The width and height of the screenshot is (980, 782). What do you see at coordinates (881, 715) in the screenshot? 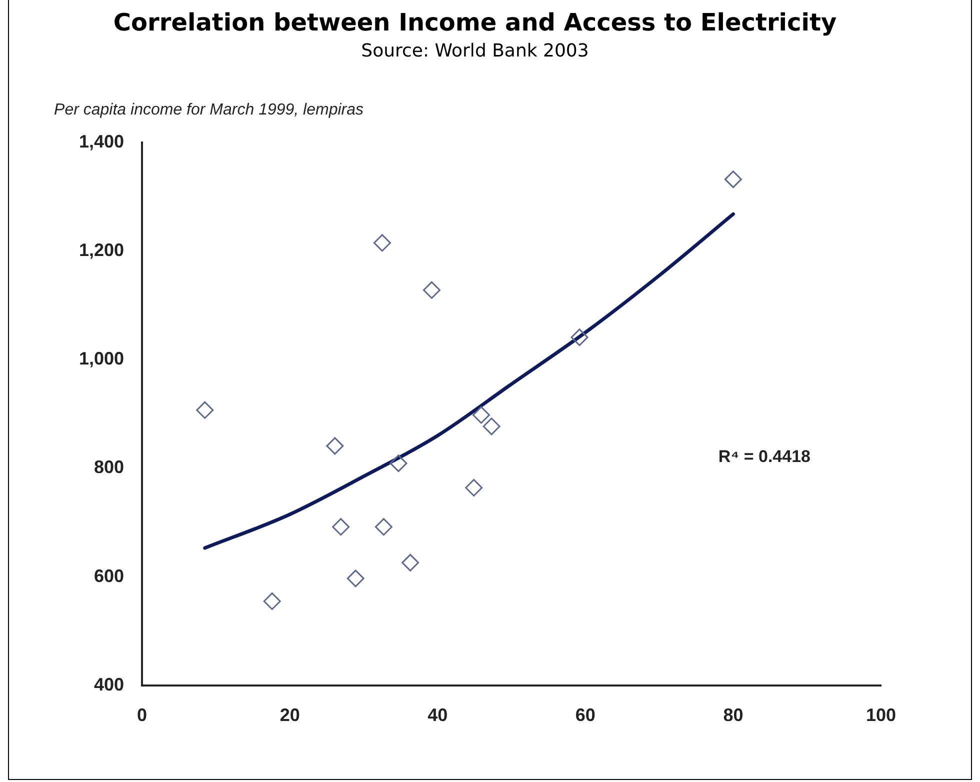
I see `x-tick-label: 100` at bounding box center [881, 715].